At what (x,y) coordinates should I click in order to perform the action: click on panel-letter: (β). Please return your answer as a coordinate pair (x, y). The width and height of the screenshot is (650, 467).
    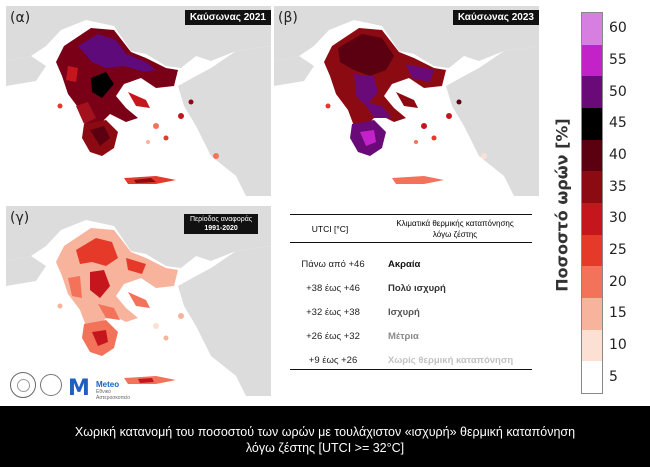
    Looking at the image, I should click on (288, 18).